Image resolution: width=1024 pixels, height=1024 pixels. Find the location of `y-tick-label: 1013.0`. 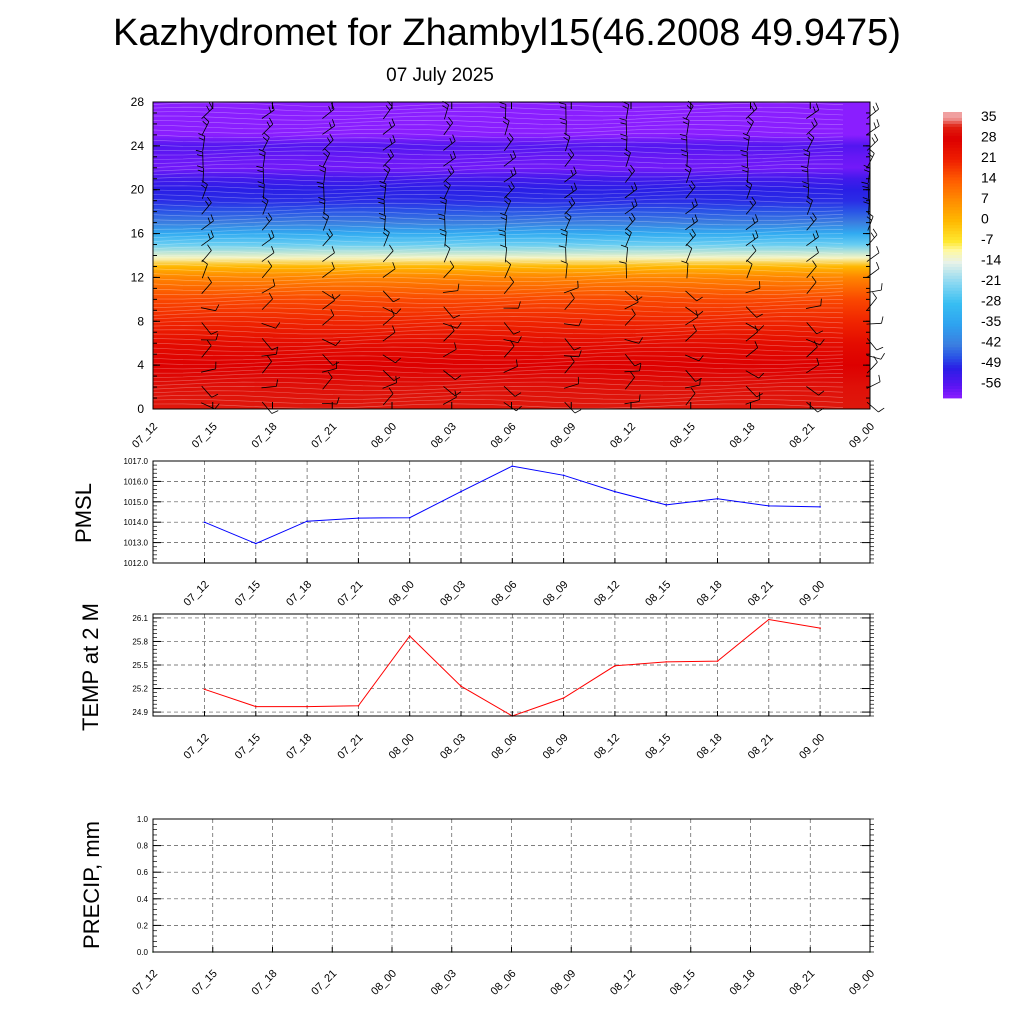

y-tick-label: 1013.0 is located at coordinates (136, 543).